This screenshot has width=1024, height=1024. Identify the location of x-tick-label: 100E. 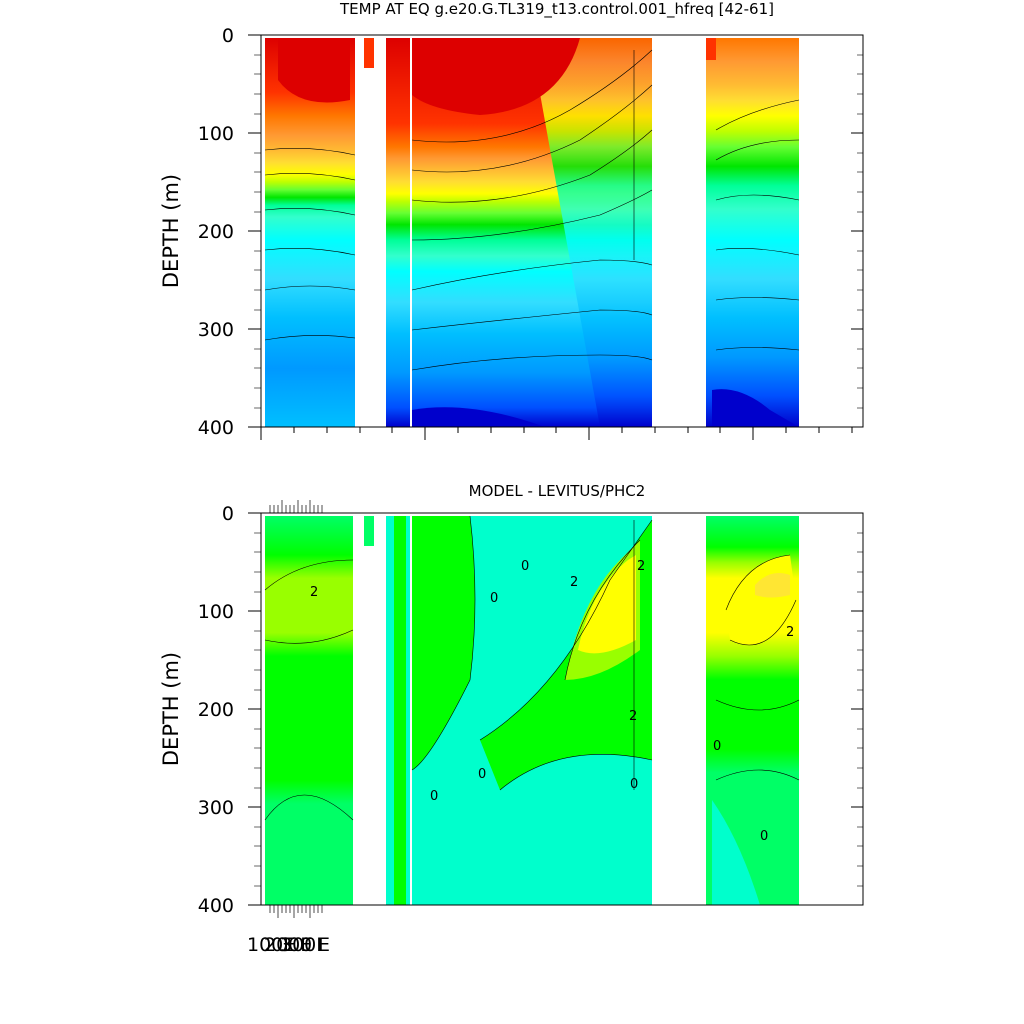
(271, 945).